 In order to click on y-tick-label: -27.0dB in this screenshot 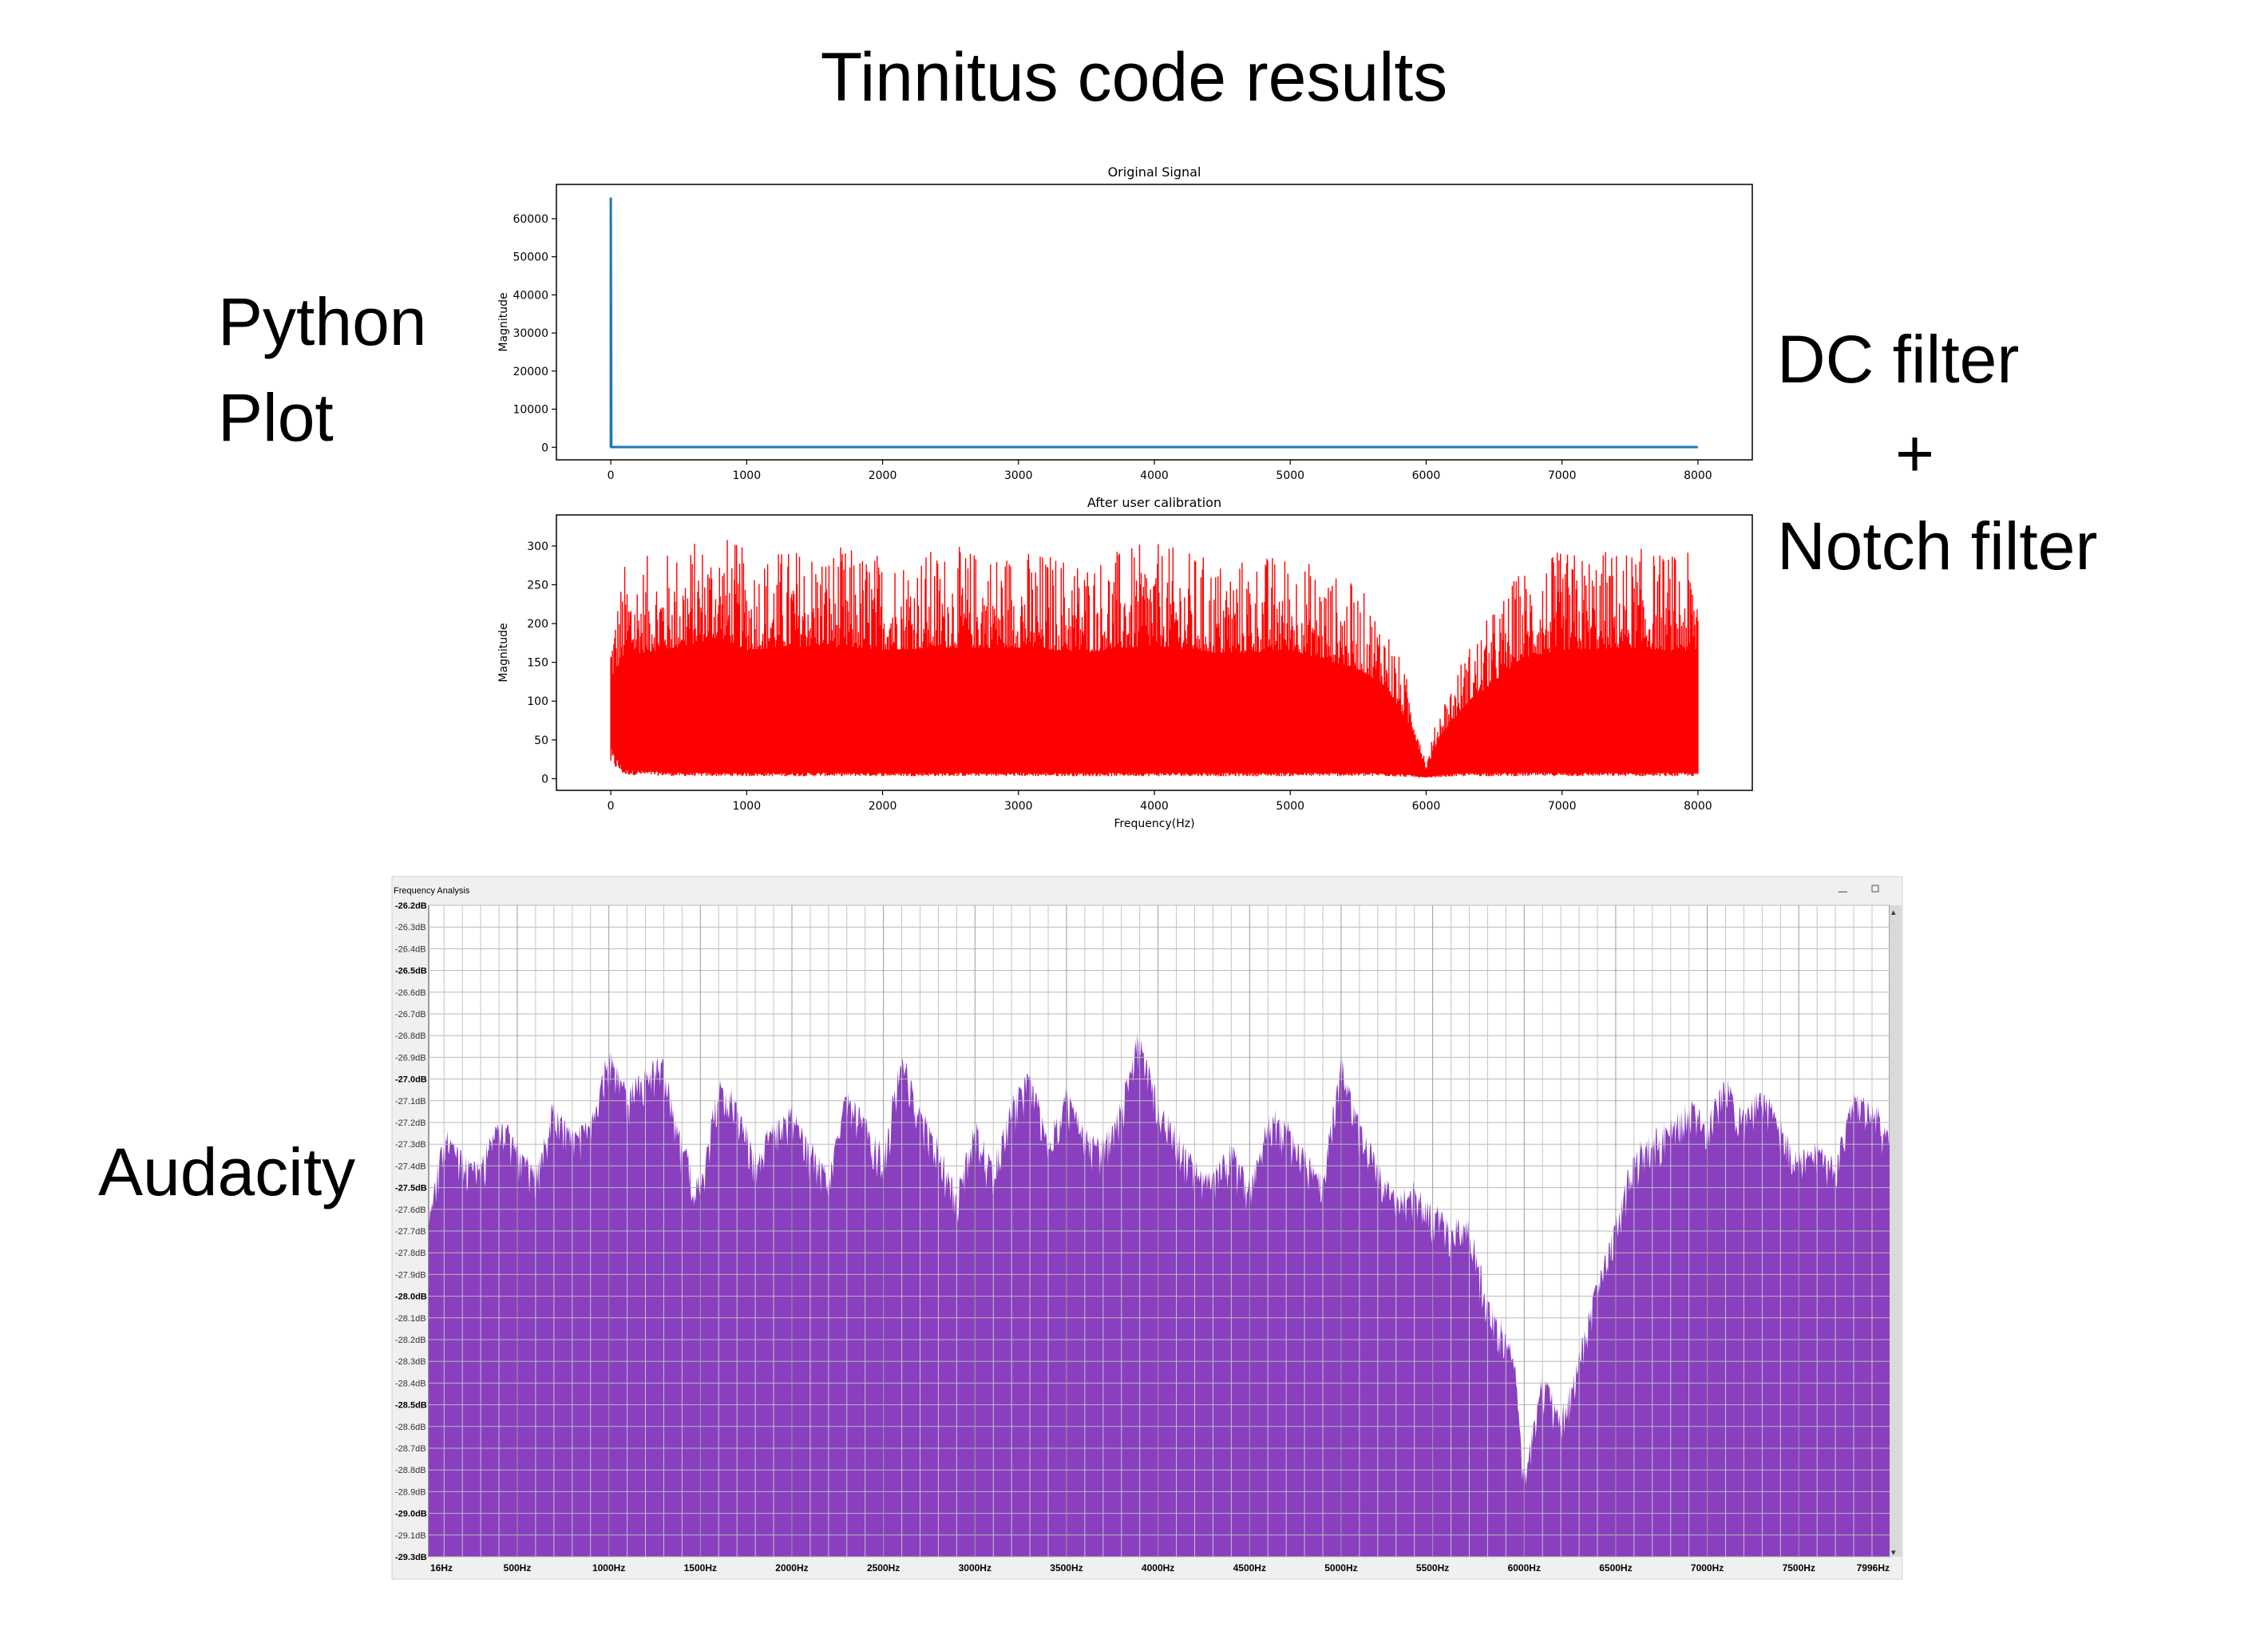, I will do `click(411, 1080)`.